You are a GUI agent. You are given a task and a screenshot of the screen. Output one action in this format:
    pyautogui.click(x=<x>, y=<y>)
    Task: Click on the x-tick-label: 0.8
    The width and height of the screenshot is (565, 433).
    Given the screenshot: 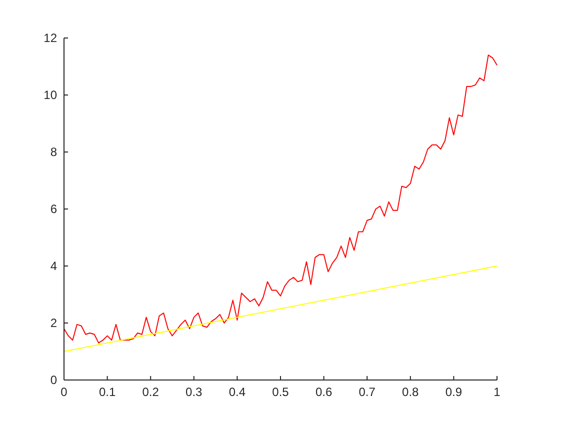 What is the action you would take?
    pyautogui.click(x=411, y=392)
    